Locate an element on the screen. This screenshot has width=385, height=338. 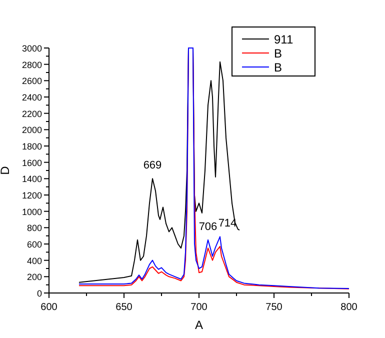
annotation: 706 is located at coordinates (208, 226).